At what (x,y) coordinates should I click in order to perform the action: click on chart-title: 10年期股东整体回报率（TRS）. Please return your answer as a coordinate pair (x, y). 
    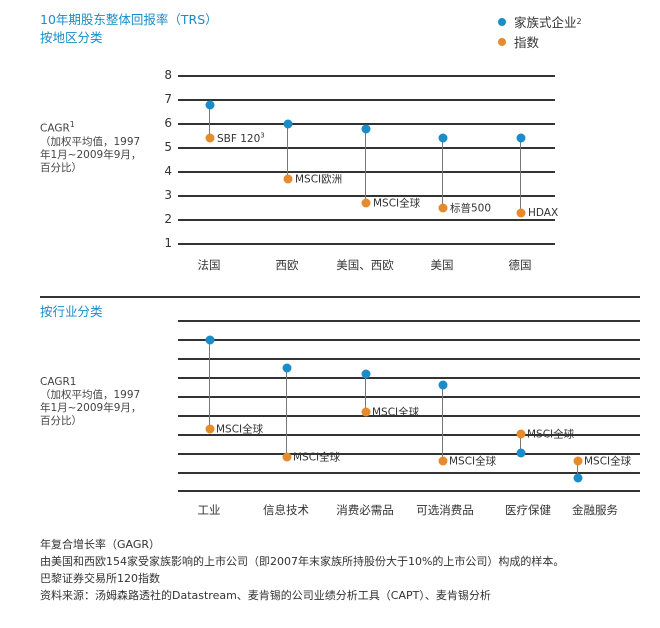
    Looking at the image, I should click on (129, 19).